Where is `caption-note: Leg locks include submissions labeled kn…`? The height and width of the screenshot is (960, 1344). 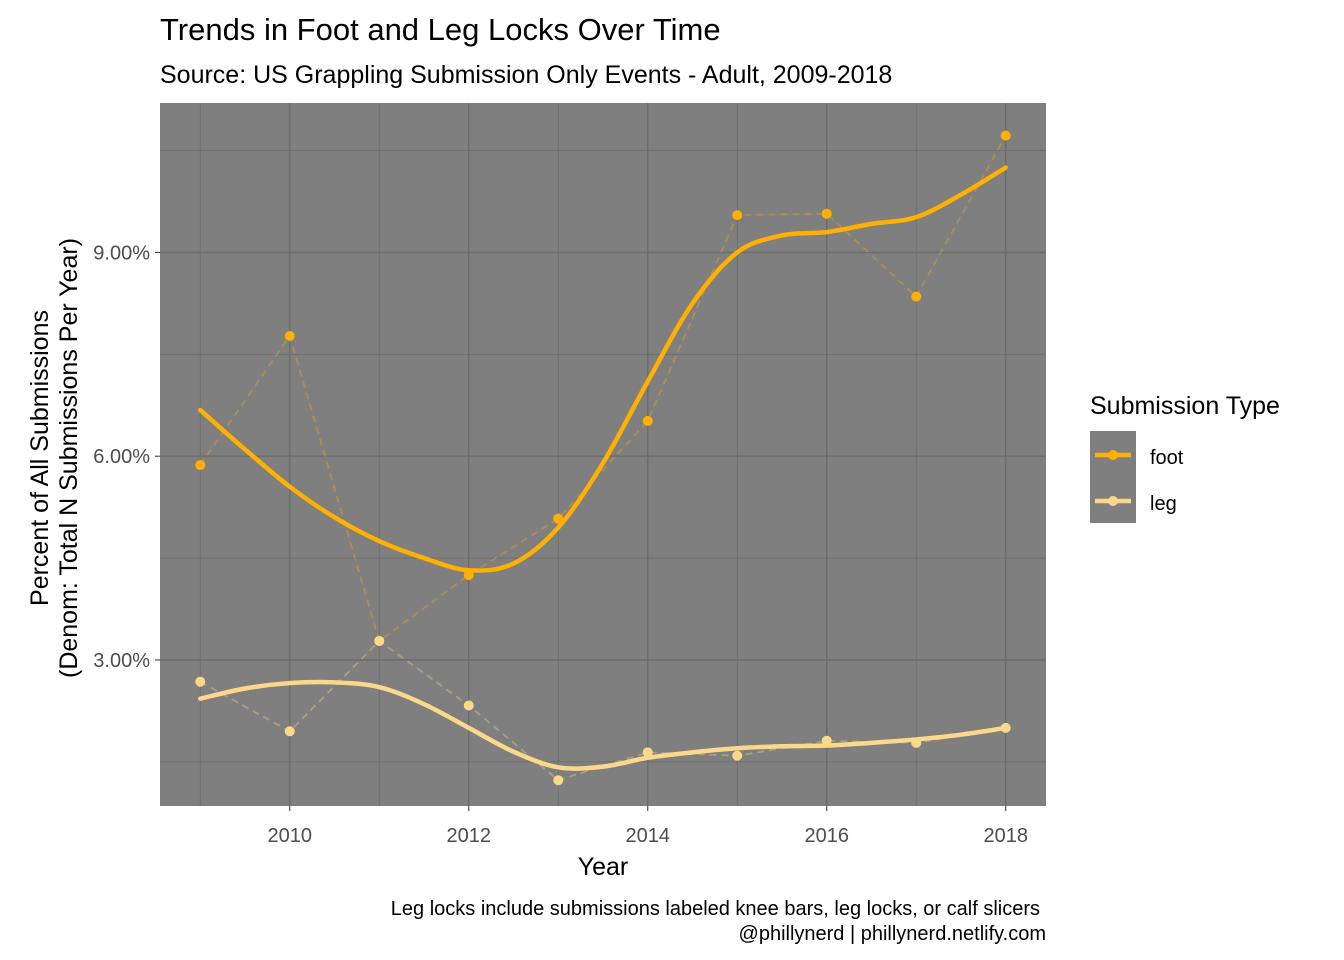 caption-note: Leg locks include submissions labeled kn… is located at coordinates (715, 909).